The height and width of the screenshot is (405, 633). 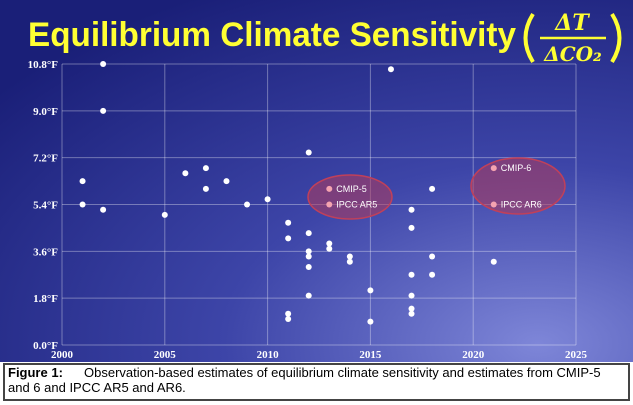 What do you see at coordinates (516, 168) in the screenshot?
I see `point-label: CMIP-6` at bounding box center [516, 168].